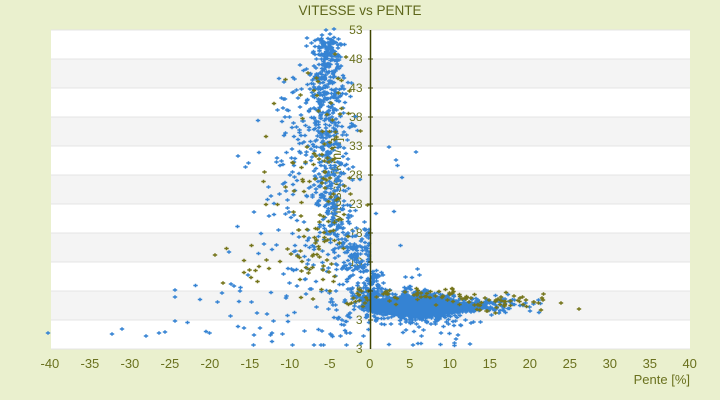 The image size is (720, 400). Describe the element at coordinates (409, 363) in the screenshot. I see `svg-text: 5` at that location.